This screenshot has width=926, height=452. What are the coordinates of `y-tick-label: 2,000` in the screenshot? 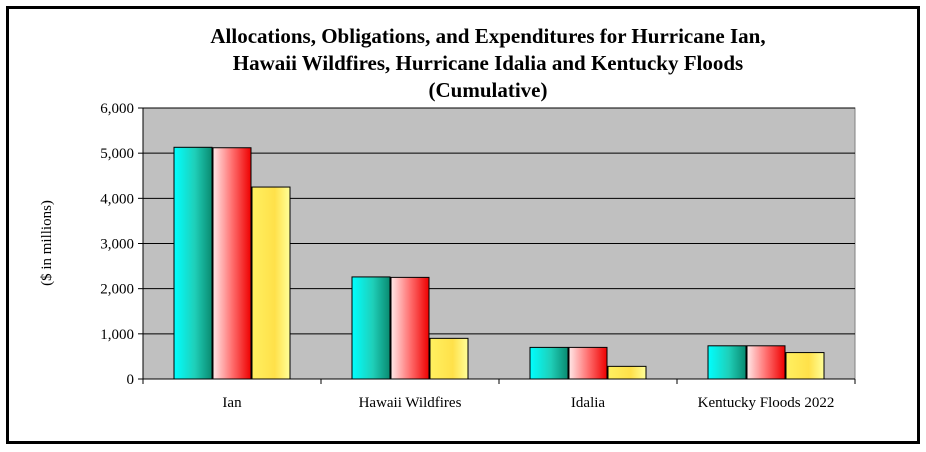 It's located at (117, 290).